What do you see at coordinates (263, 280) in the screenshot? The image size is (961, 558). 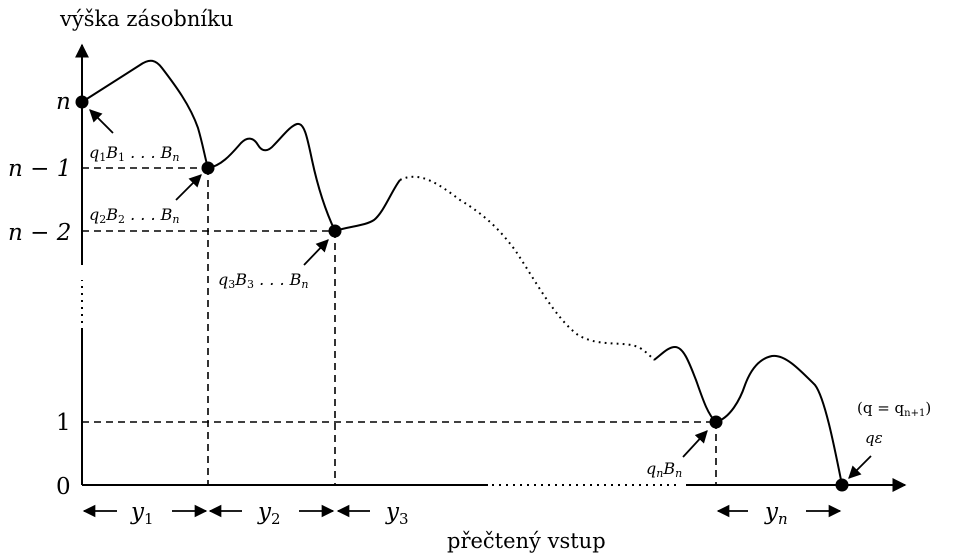 I see `config-label-3: q3B3 . . . Bn` at bounding box center [263, 280].